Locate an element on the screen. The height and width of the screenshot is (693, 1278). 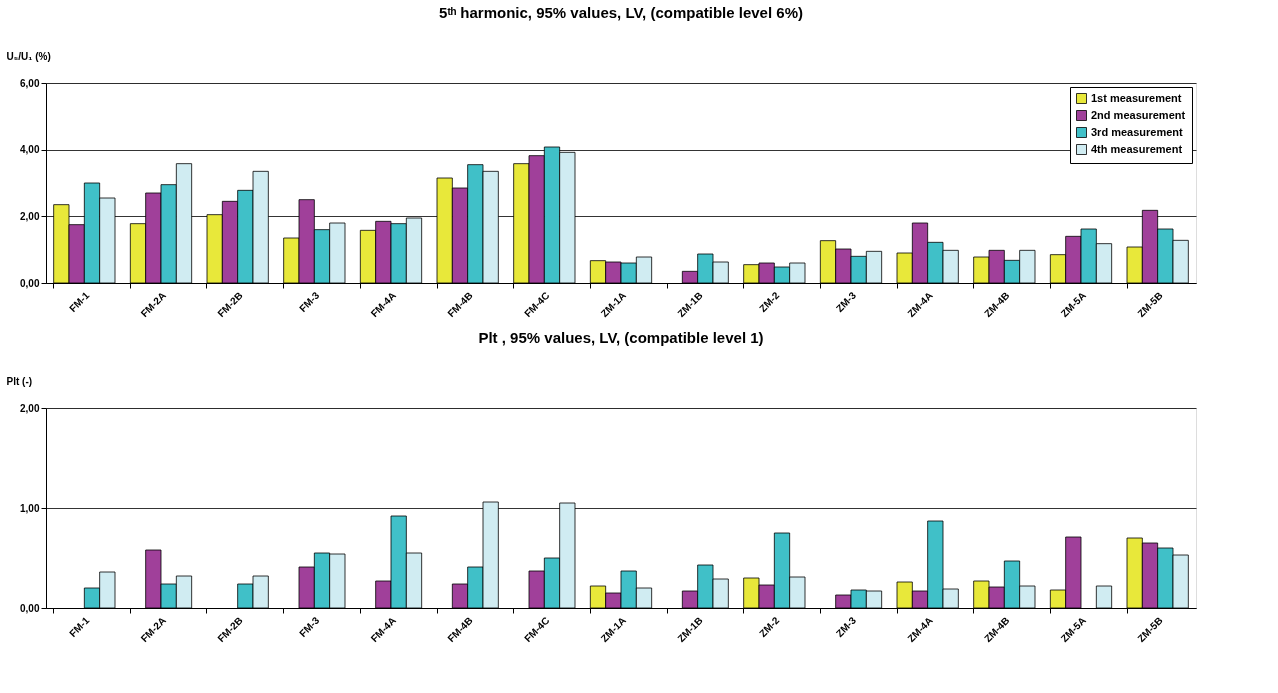
y-axis-title: Plt (-) is located at coordinates (19, 381).